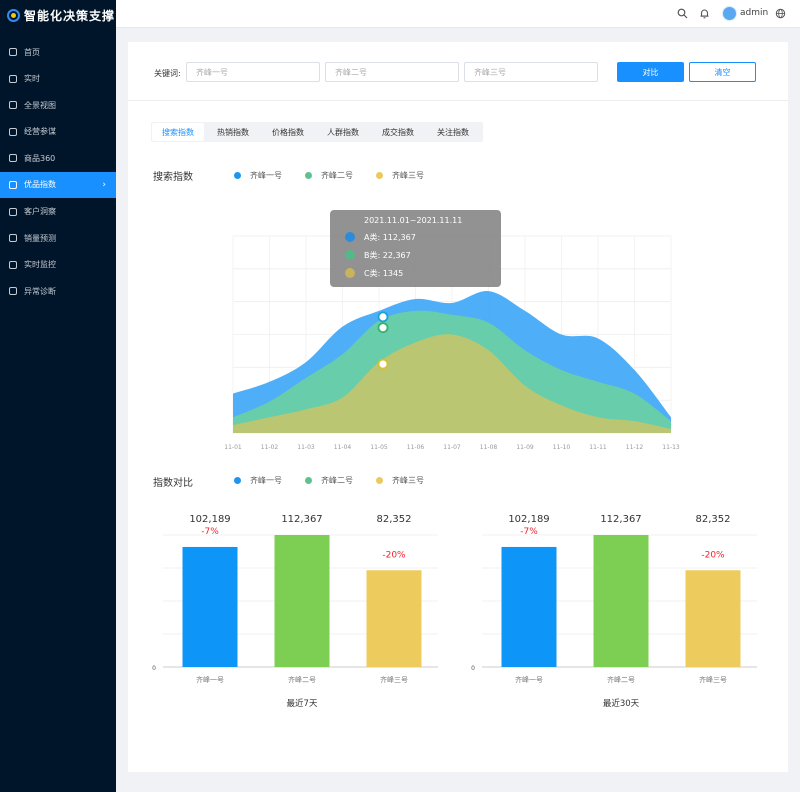 The image size is (800, 792). I want to click on sidebar-item-label: 异常诊断, so click(40, 291).